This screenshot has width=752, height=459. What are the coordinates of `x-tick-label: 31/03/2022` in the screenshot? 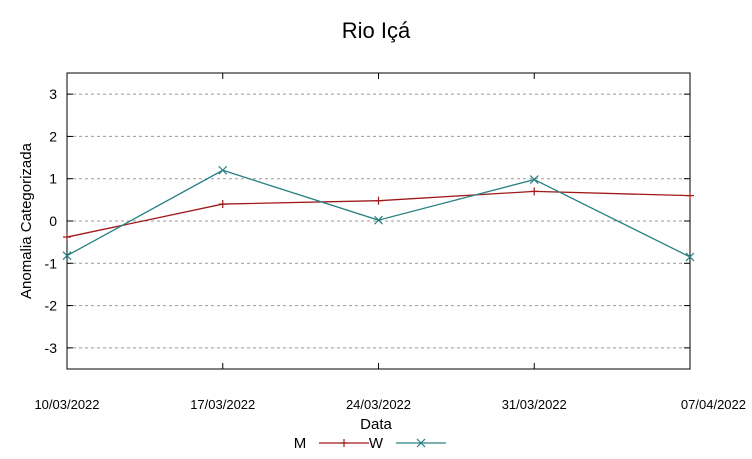 It's located at (534, 404).